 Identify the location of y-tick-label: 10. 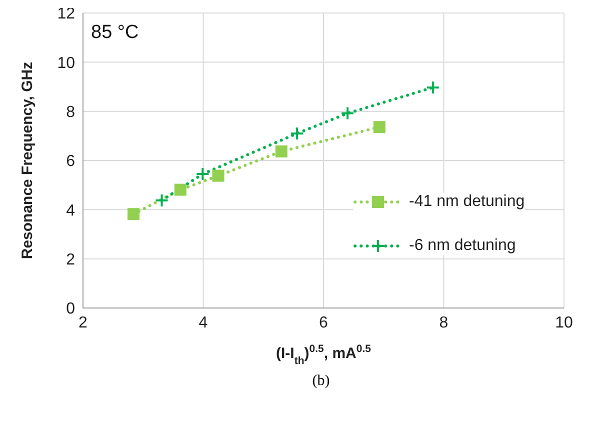
(66, 63).